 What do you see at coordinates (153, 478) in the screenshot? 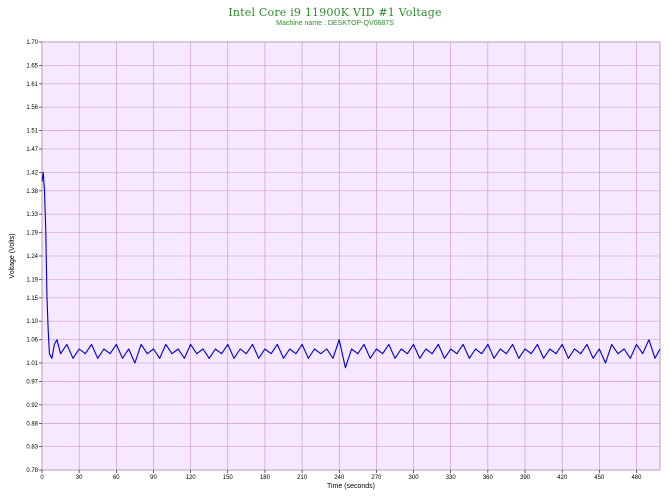
I see `x-tick-label: 90` at bounding box center [153, 478].